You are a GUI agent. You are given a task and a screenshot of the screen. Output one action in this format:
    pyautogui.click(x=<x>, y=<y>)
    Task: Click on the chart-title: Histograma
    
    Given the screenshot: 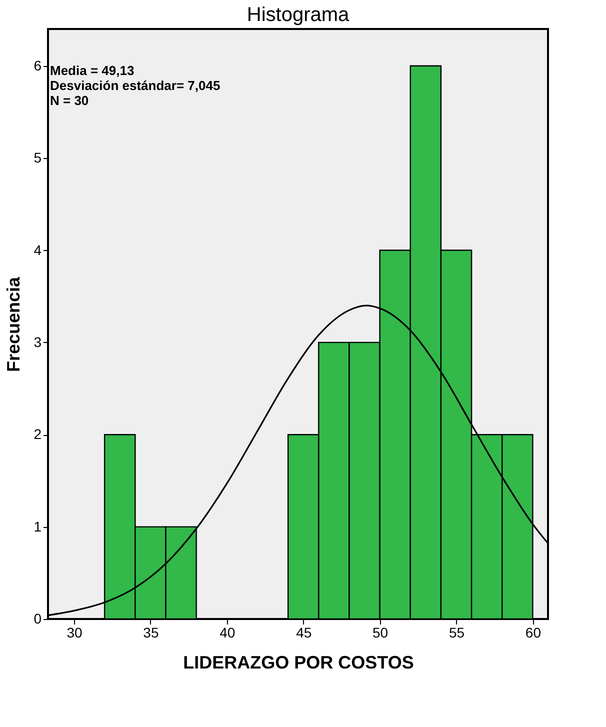 What is the action you would take?
    pyautogui.click(x=298, y=15)
    